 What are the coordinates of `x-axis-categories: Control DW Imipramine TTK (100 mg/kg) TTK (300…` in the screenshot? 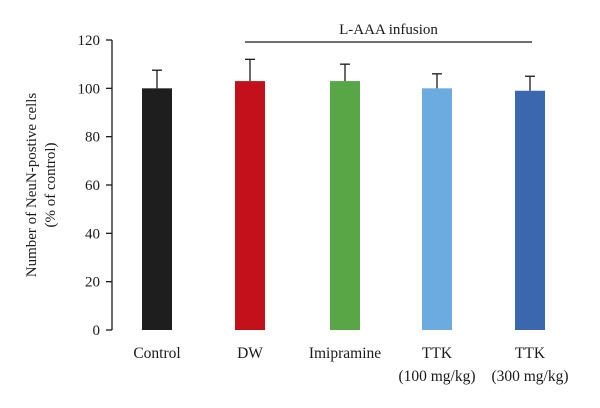 It's located at (350, 365).